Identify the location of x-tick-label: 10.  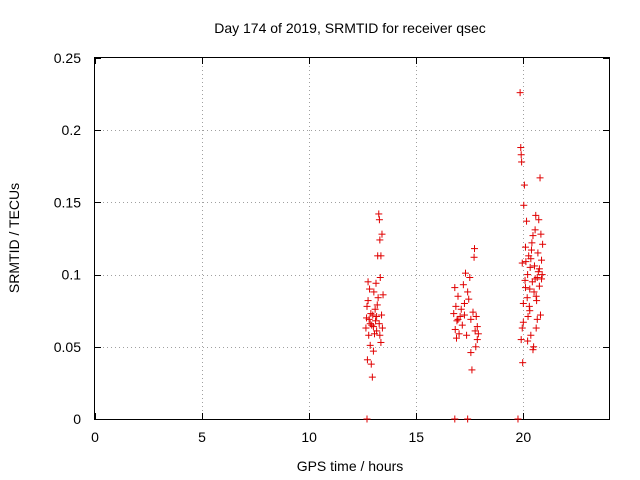
(309, 437).